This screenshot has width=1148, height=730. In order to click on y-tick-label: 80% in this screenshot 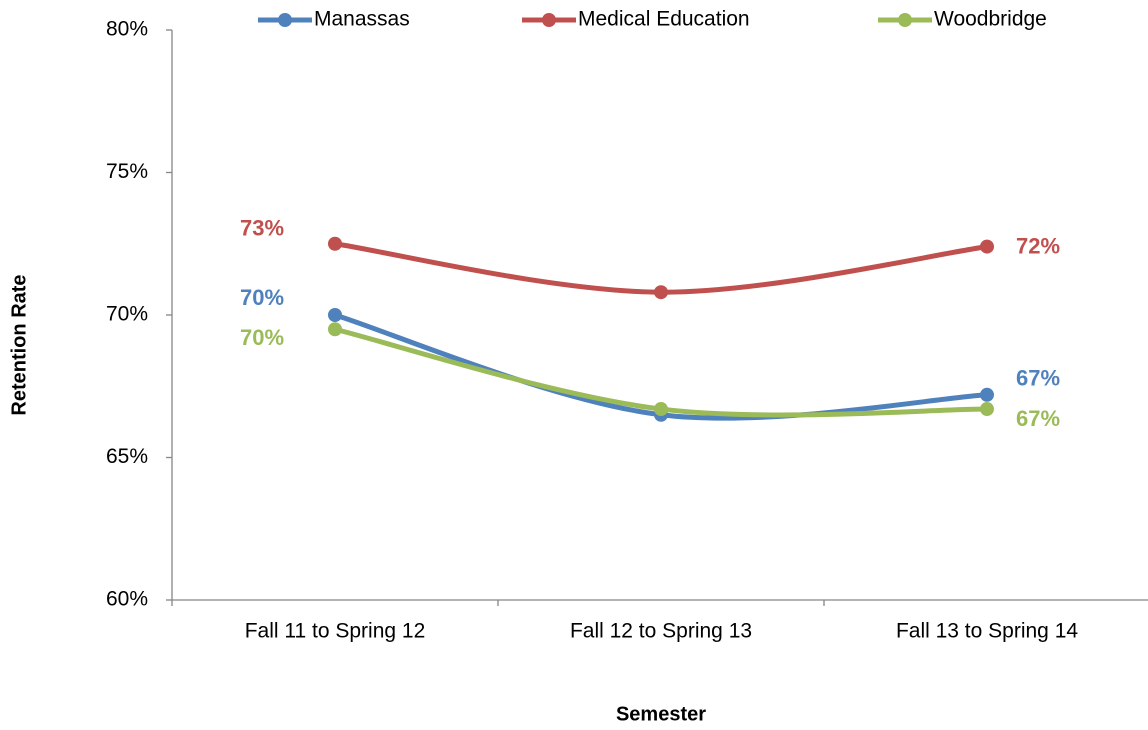, I will do `click(127, 29)`.